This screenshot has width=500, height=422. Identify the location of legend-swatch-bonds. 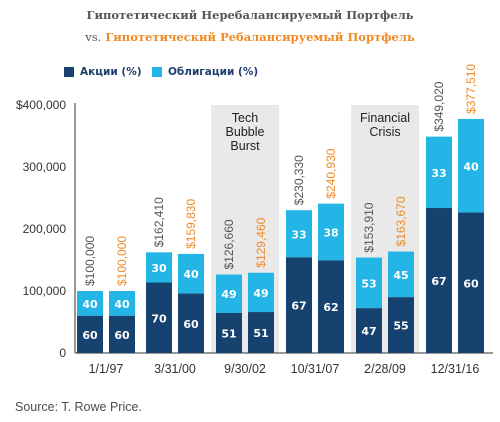
(157, 72).